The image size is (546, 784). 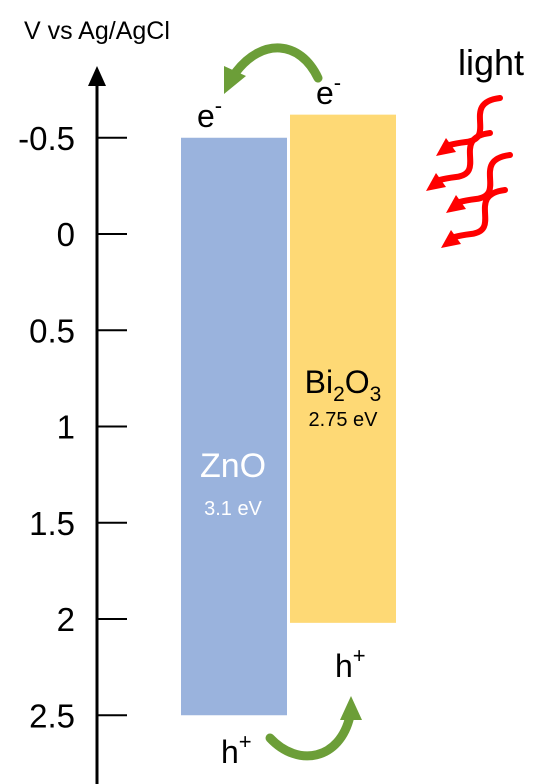 What do you see at coordinates (209, 113) in the screenshot?
I see `electron-zno: e-` at bounding box center [209, 113].